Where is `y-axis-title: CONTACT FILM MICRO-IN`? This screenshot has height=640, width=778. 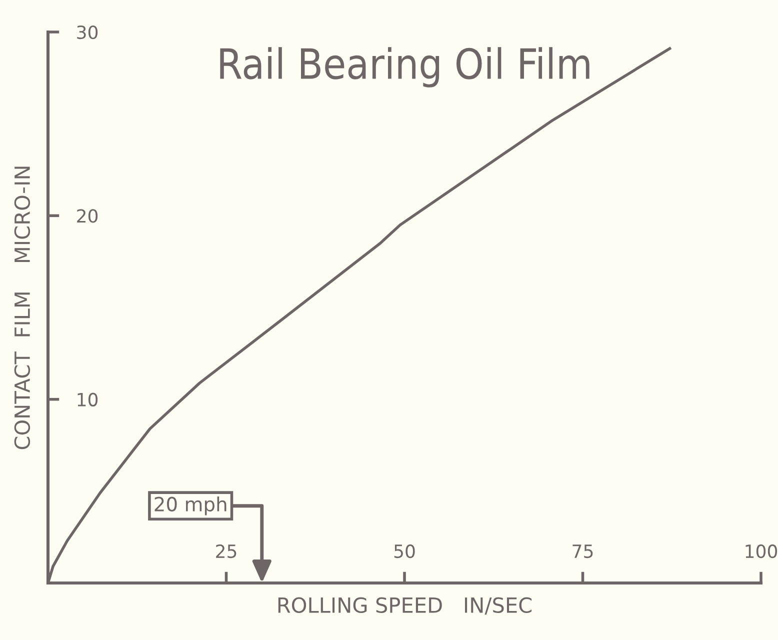
y-axis-title: CONTACT FILM MICRO-IN is located at coordinates (22, 308).